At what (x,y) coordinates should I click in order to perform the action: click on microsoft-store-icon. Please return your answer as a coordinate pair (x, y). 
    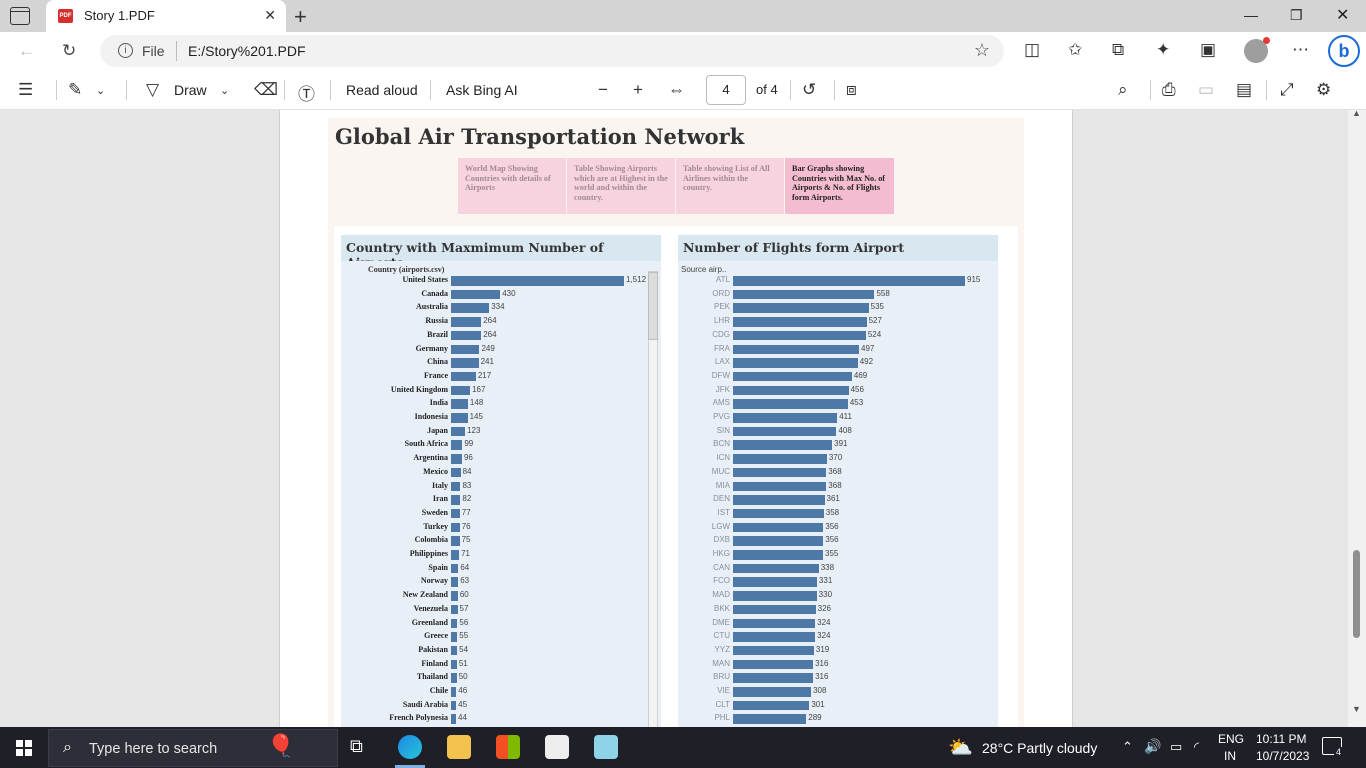
    Looking at the image, I should click on (508, 747).